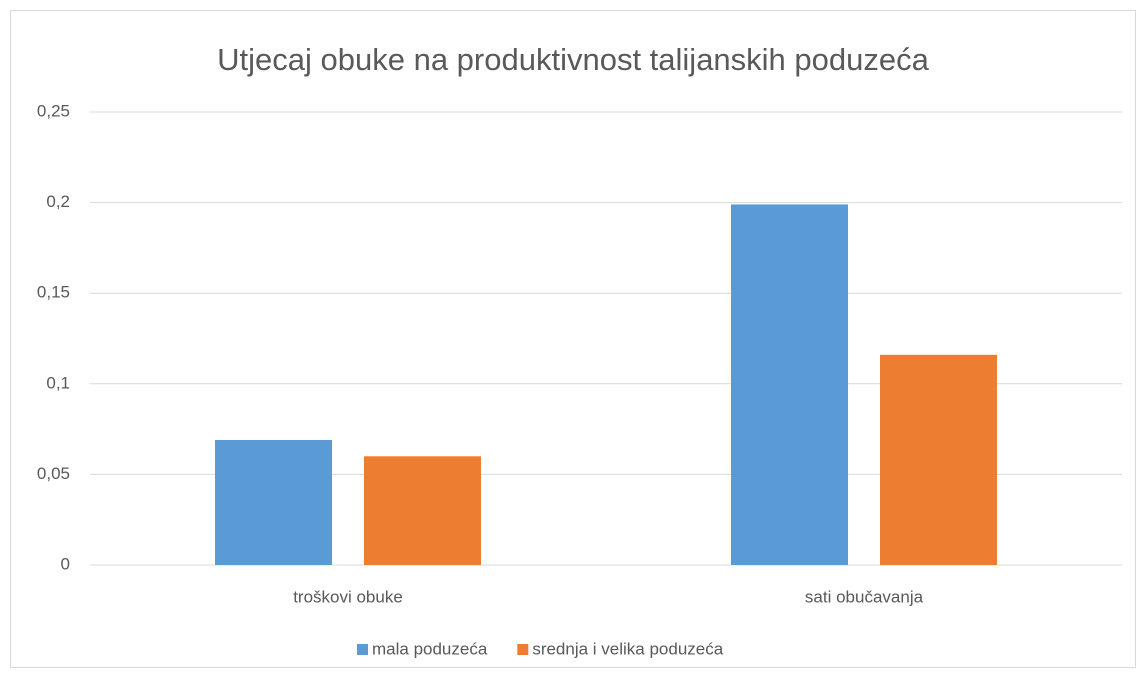 The width and height of the screenshot is (1146, 680). Describe the element at coordinates (430, 648) in the screenshot. I see `legend-label: mala poduzeća` at that location.